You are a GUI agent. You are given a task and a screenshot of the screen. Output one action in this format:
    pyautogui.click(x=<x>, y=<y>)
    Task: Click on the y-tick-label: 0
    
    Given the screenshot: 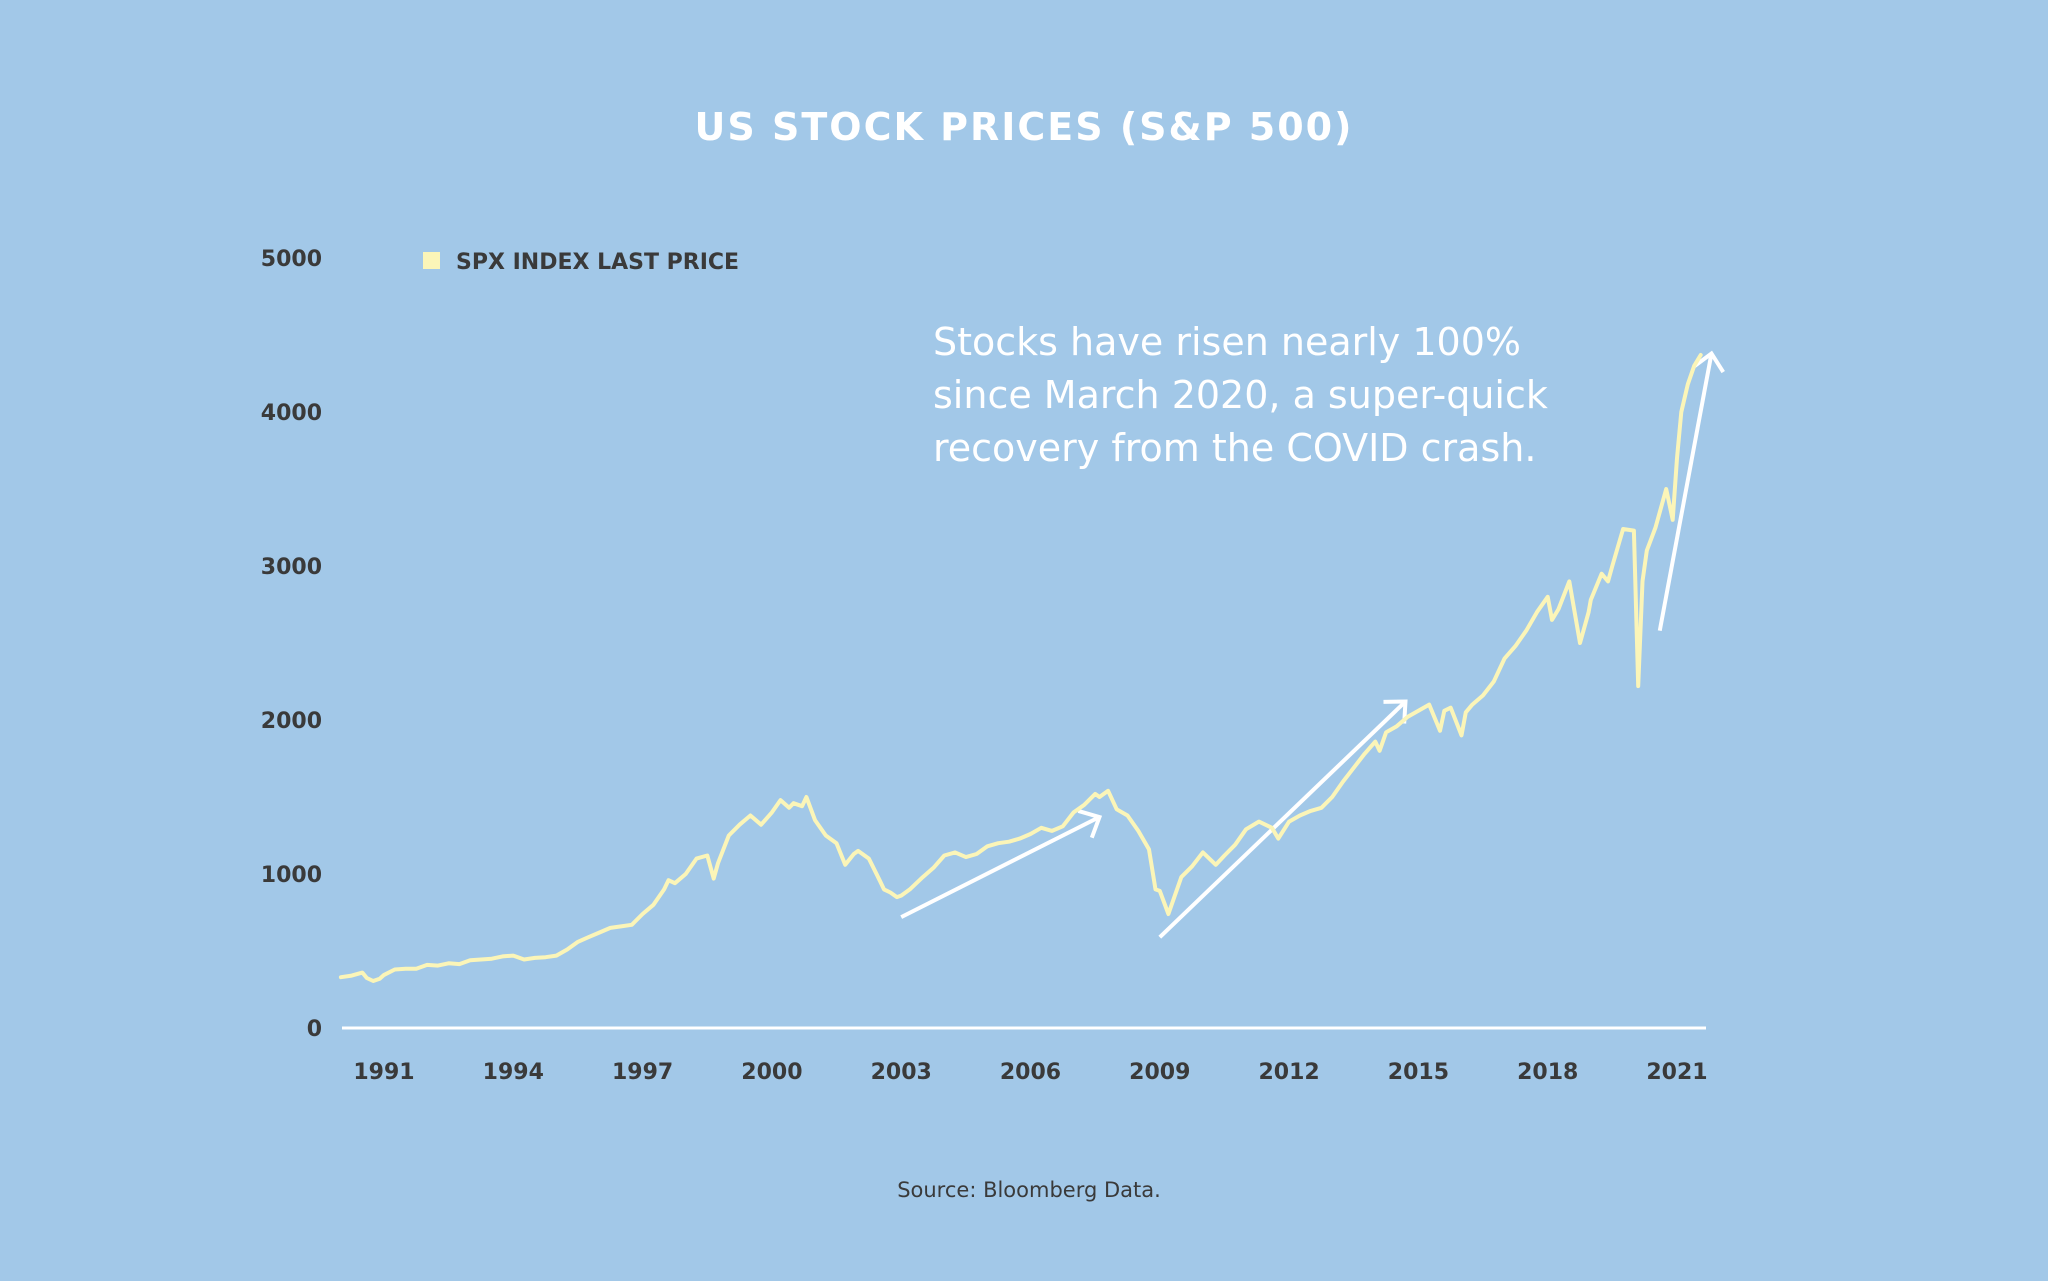 What is the action you would take?
    pyautogui.click(x=314, y=1029)
    